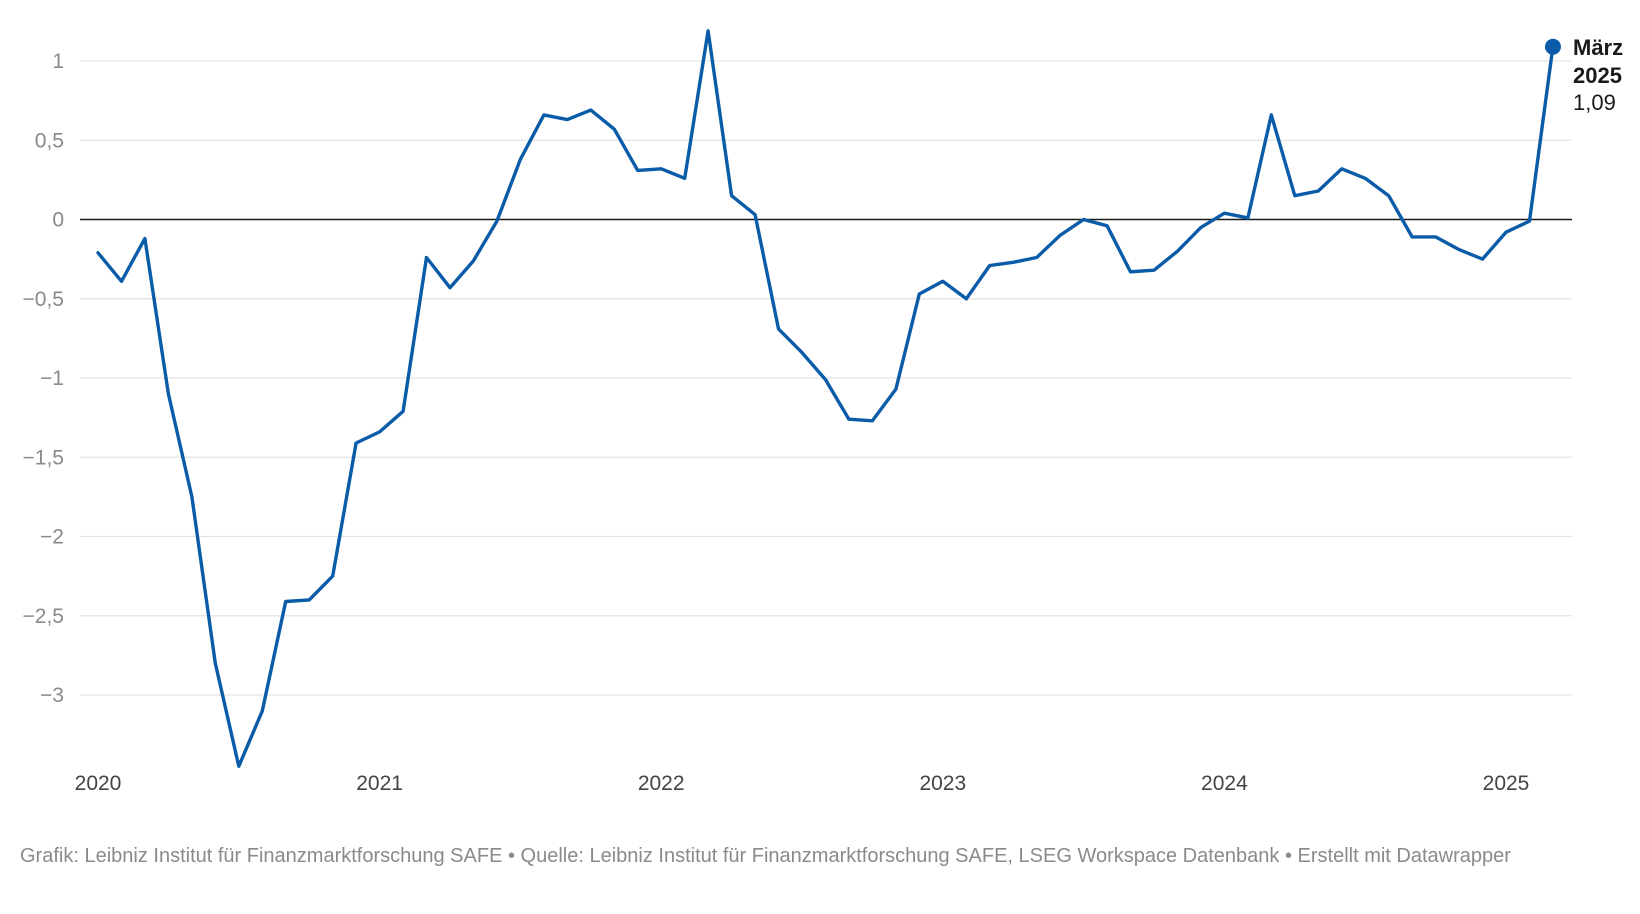 This screenshot has height=914, width=1640. Describe the element at coordinates (1506, 783) in the screenshot. I see `x-tick-label: 2025` at that location.